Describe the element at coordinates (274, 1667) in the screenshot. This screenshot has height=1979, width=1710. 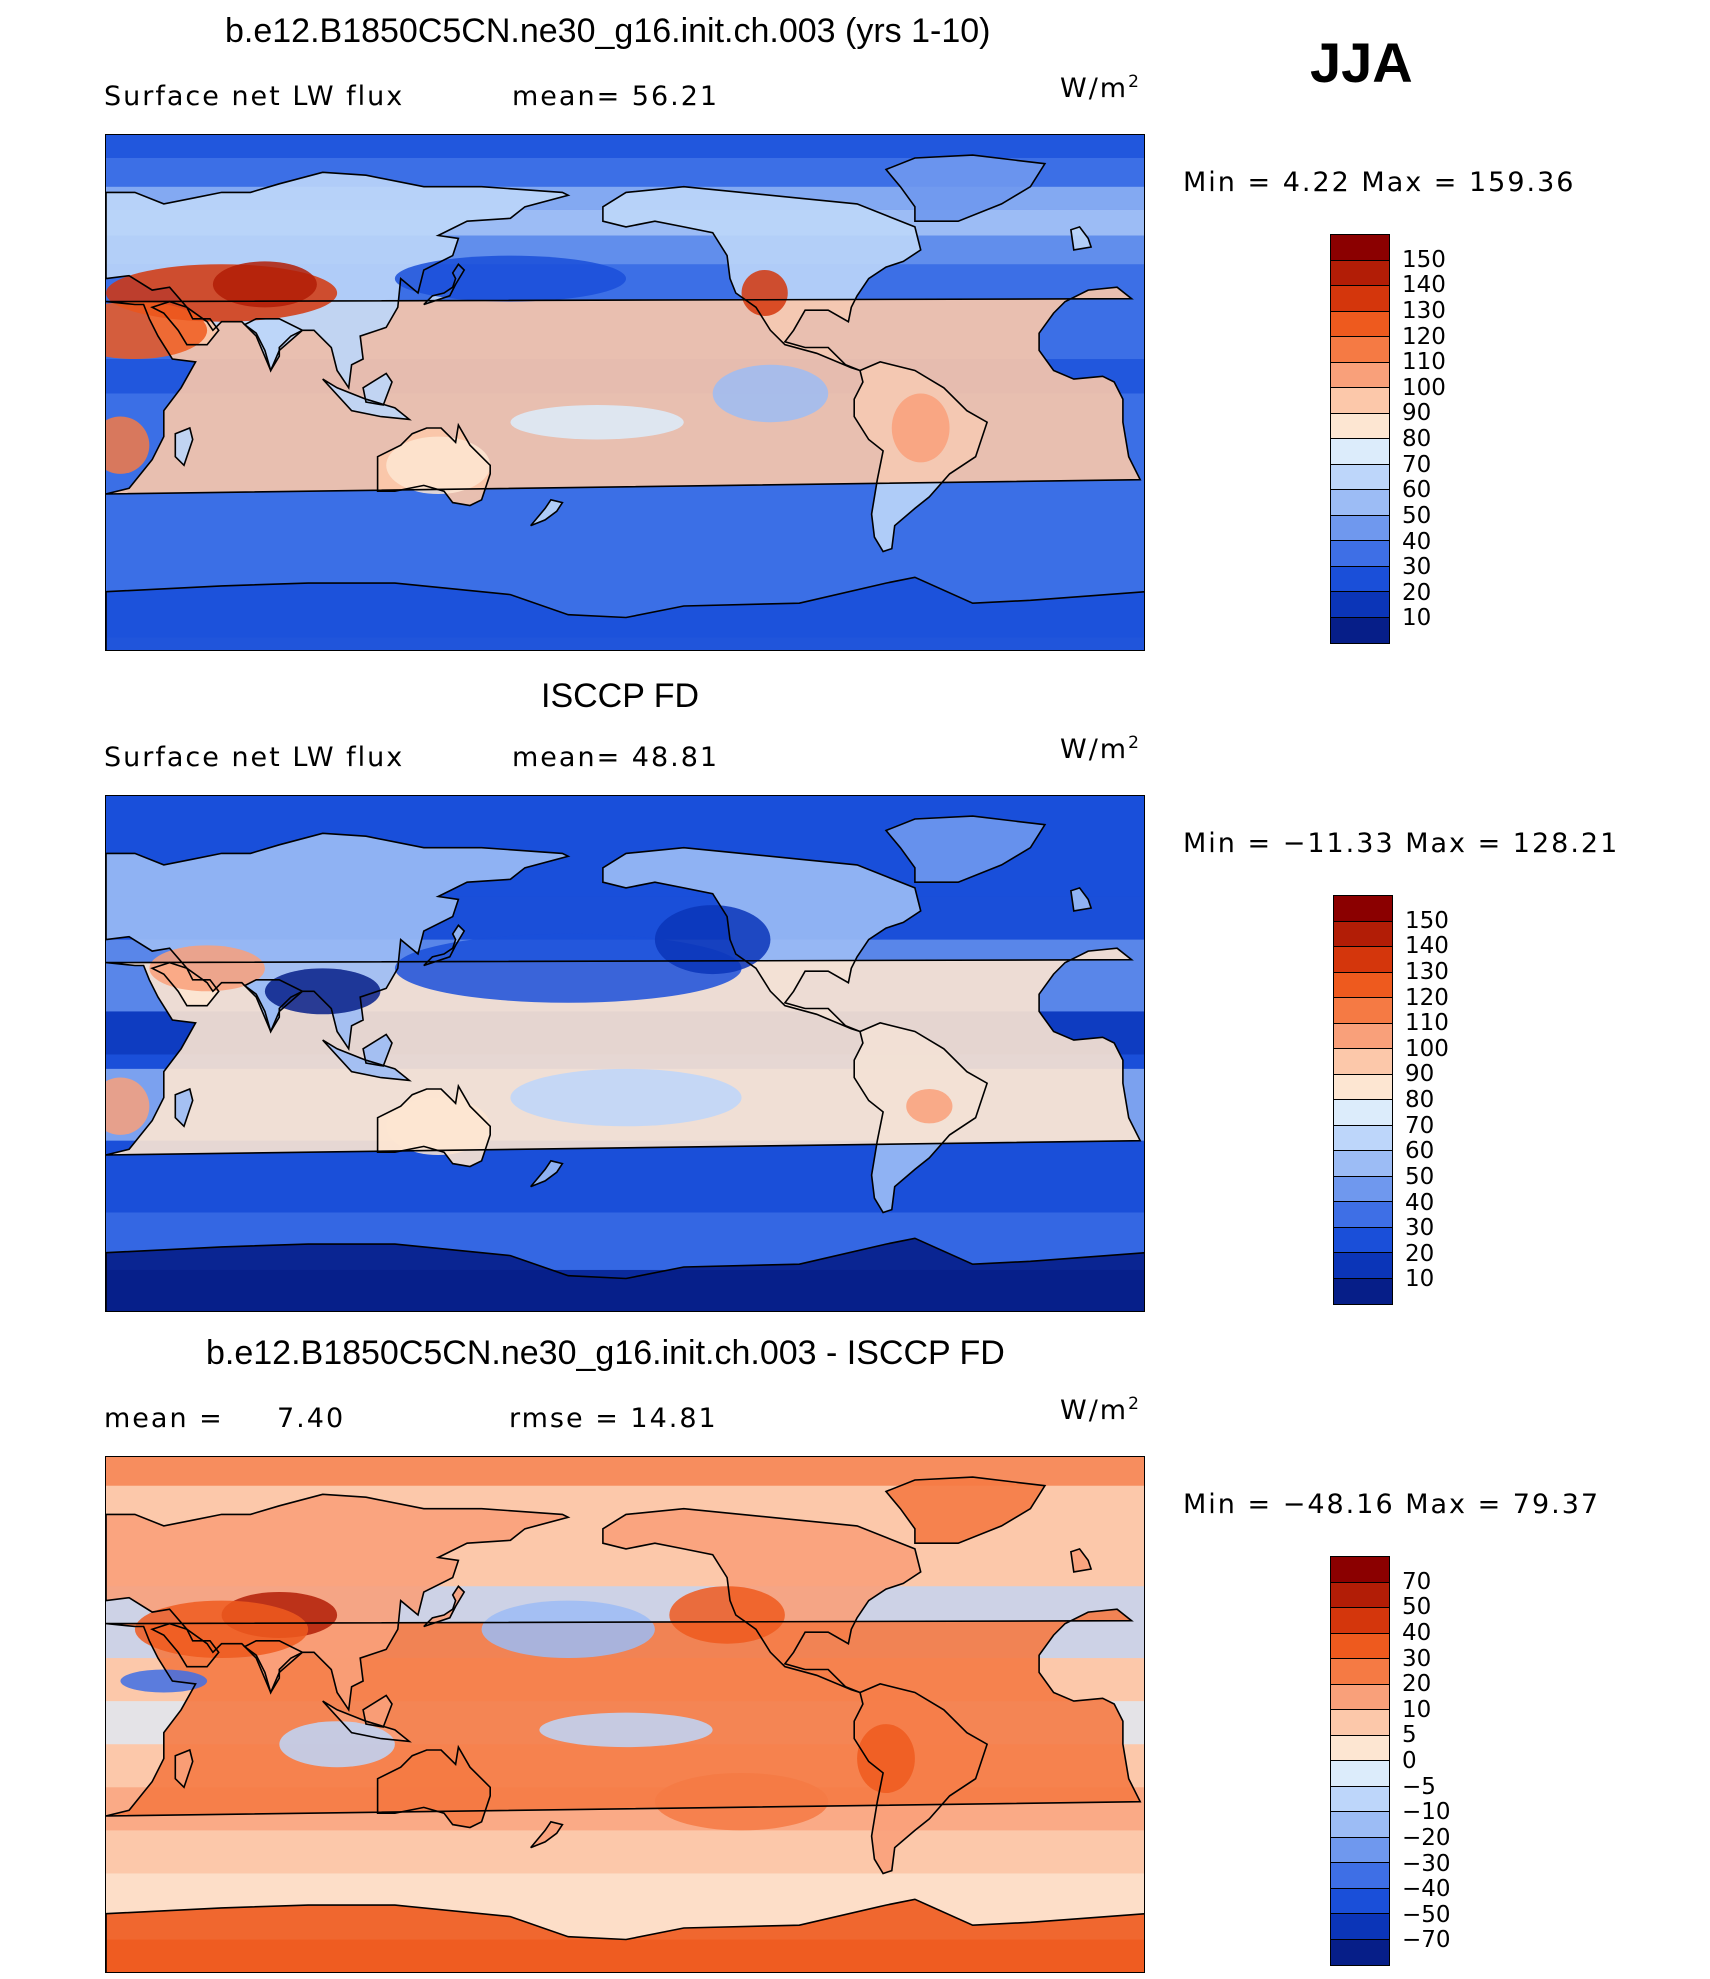
I see `coastline-india` at that location.